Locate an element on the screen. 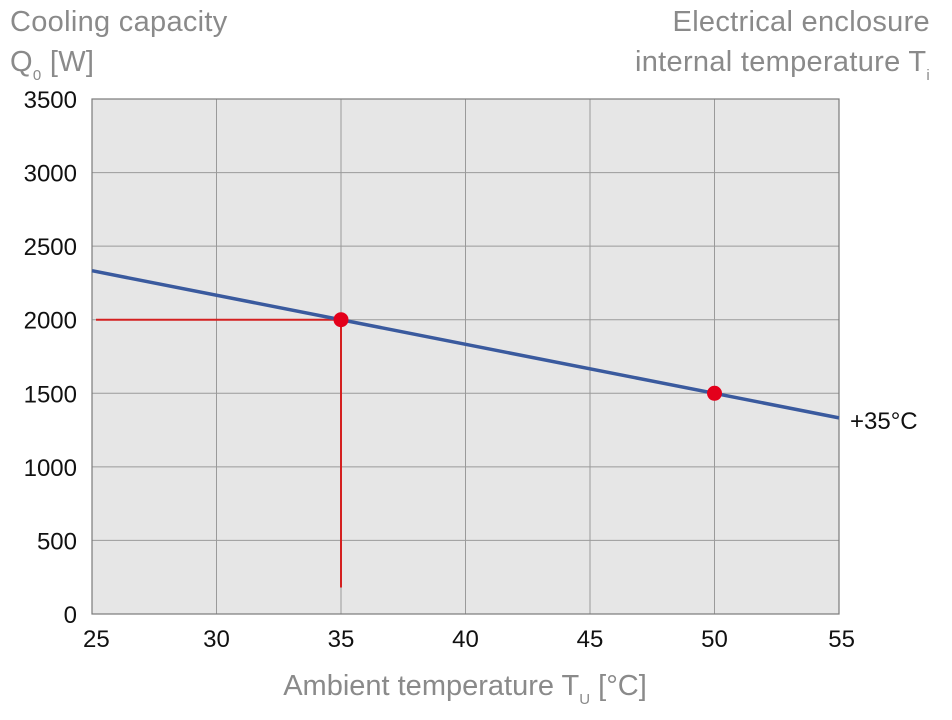 The height and width of the screenshot is (720, 952). x-tick-label: 50 is located at coordinates (714, 639).